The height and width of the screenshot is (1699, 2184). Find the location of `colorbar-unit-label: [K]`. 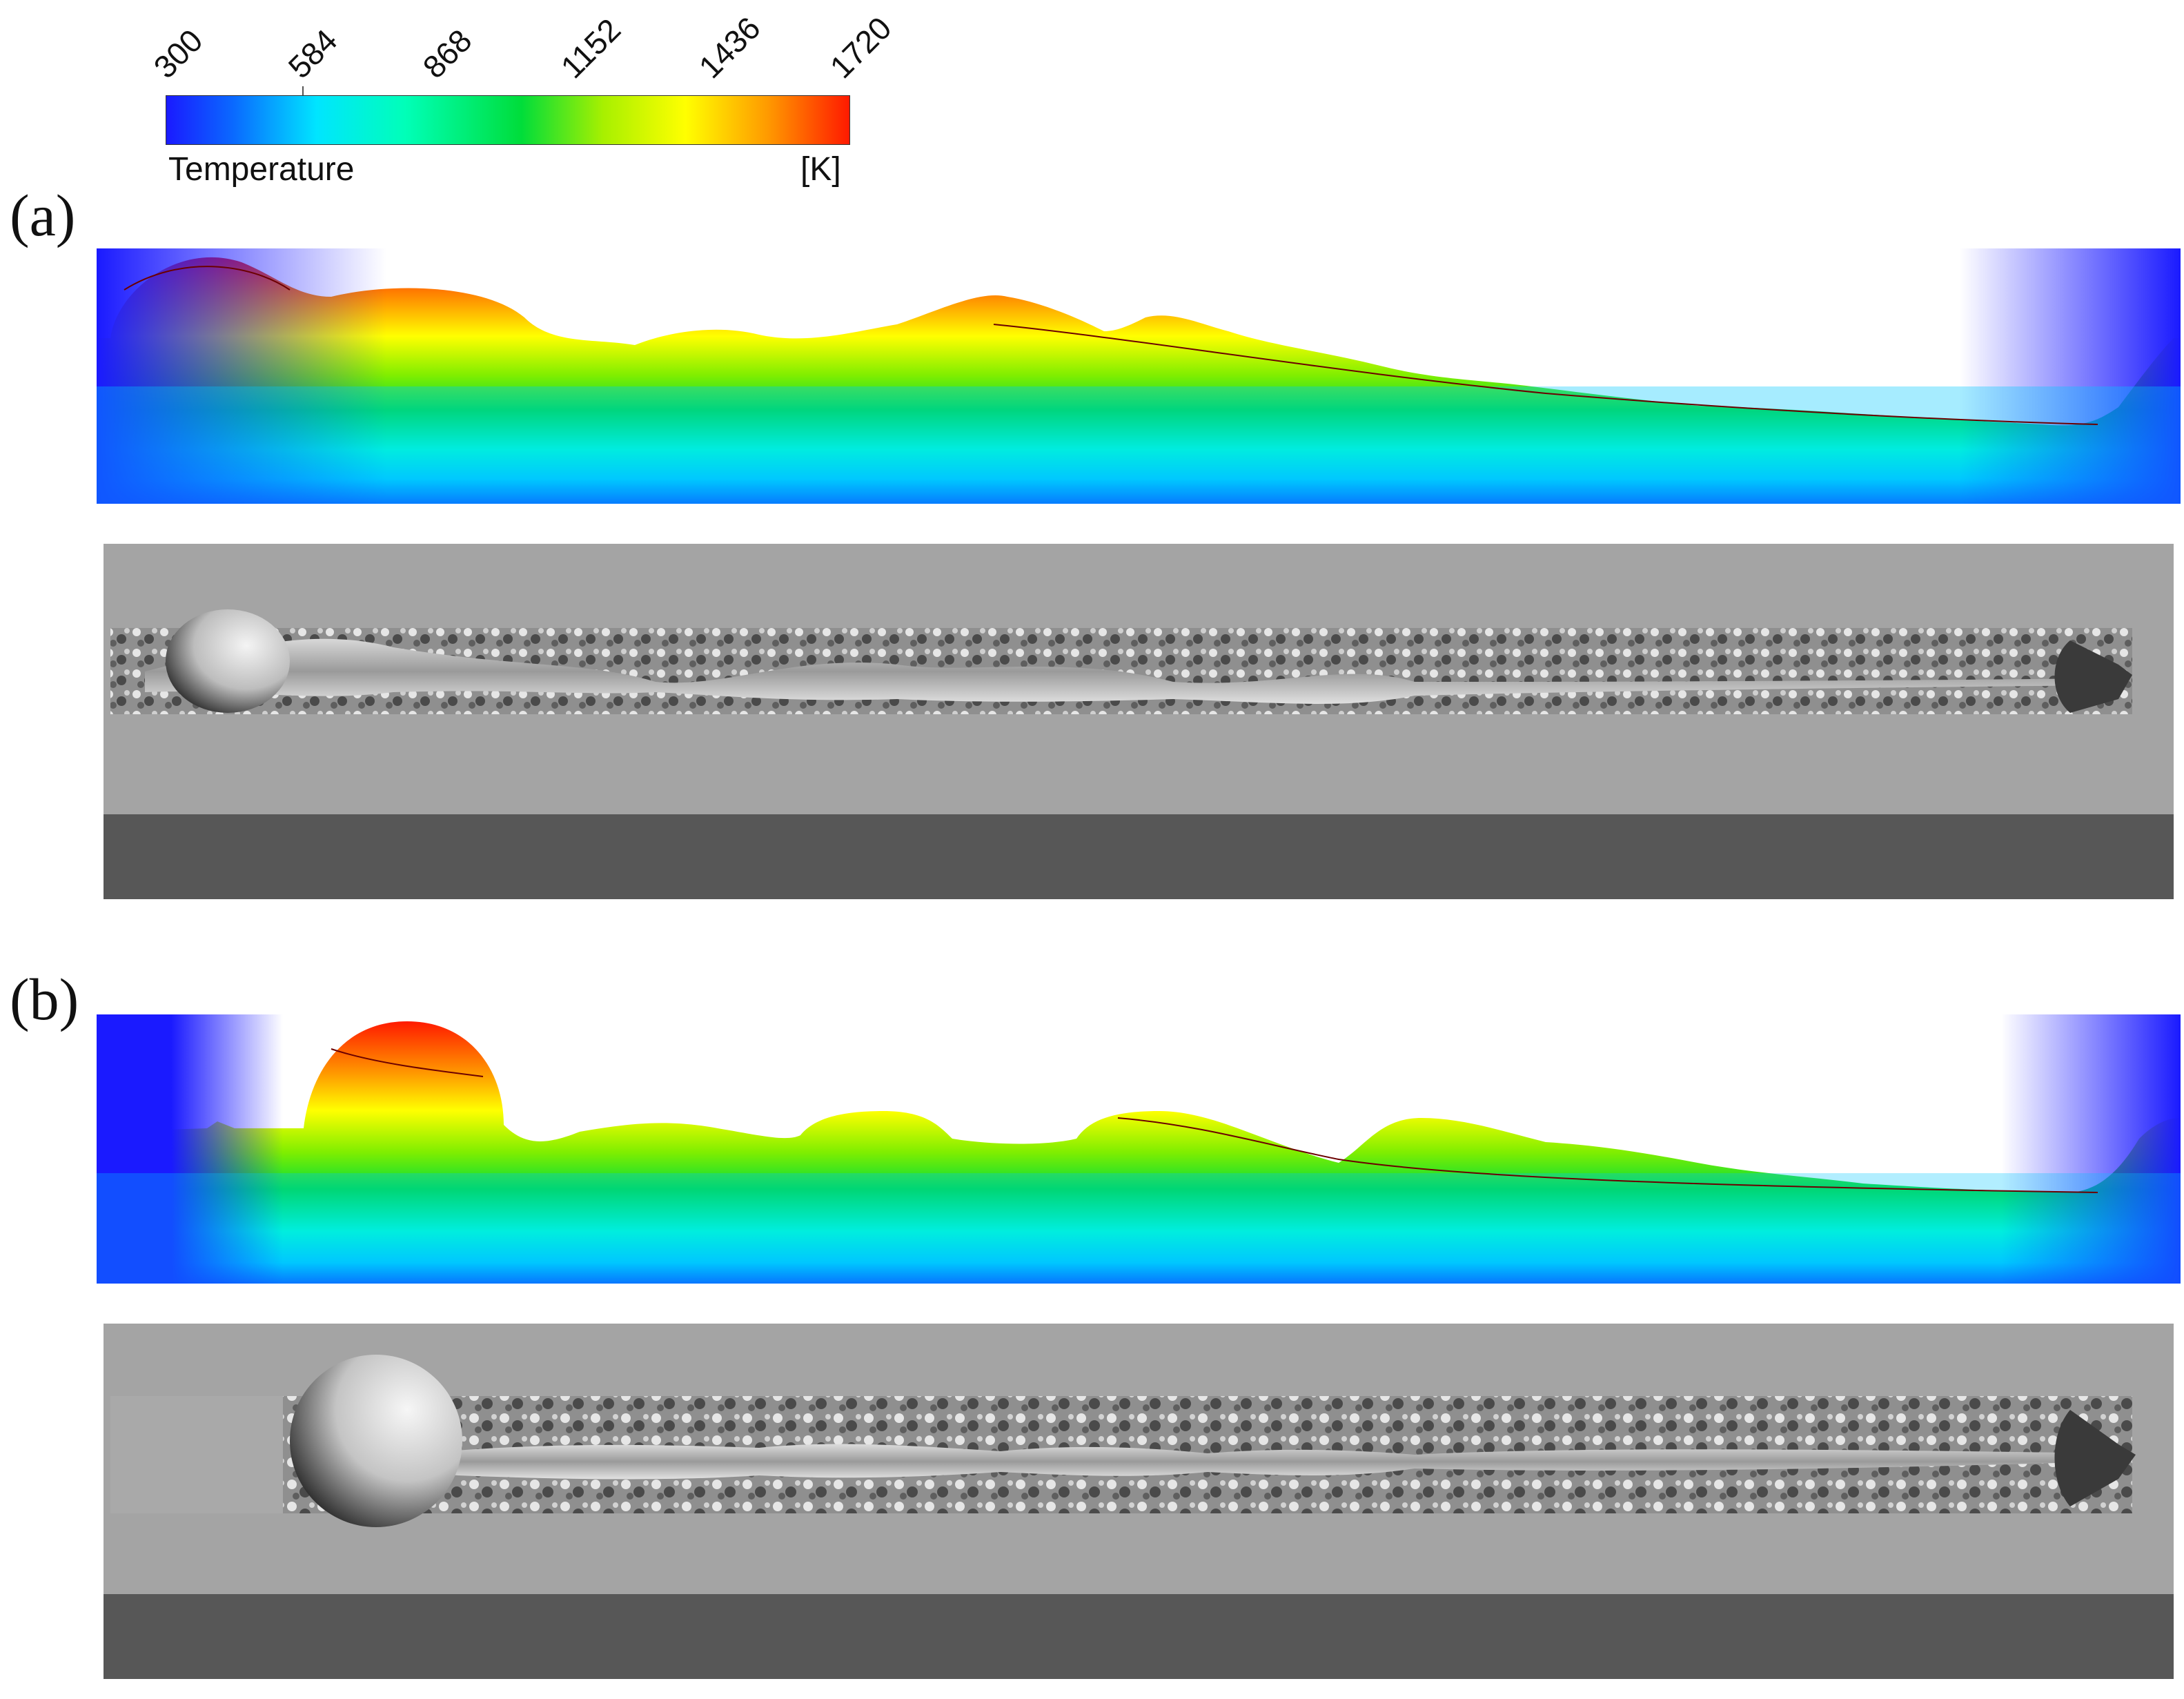

colorbar-unit-label: [K] is located at coordinates (820, 169).